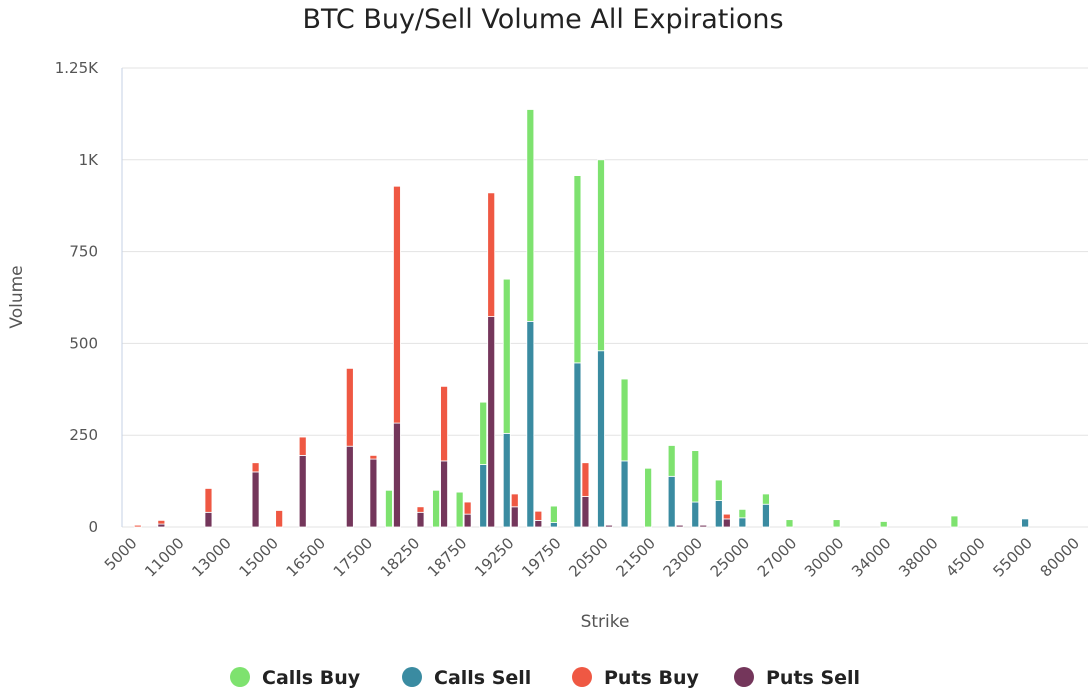 This screenshot has height=688, width=1090. What do you see at coordinates (353, 557) in the screenshot?
I see `x-tick-label: 17500` at bounding box center [353, 557].